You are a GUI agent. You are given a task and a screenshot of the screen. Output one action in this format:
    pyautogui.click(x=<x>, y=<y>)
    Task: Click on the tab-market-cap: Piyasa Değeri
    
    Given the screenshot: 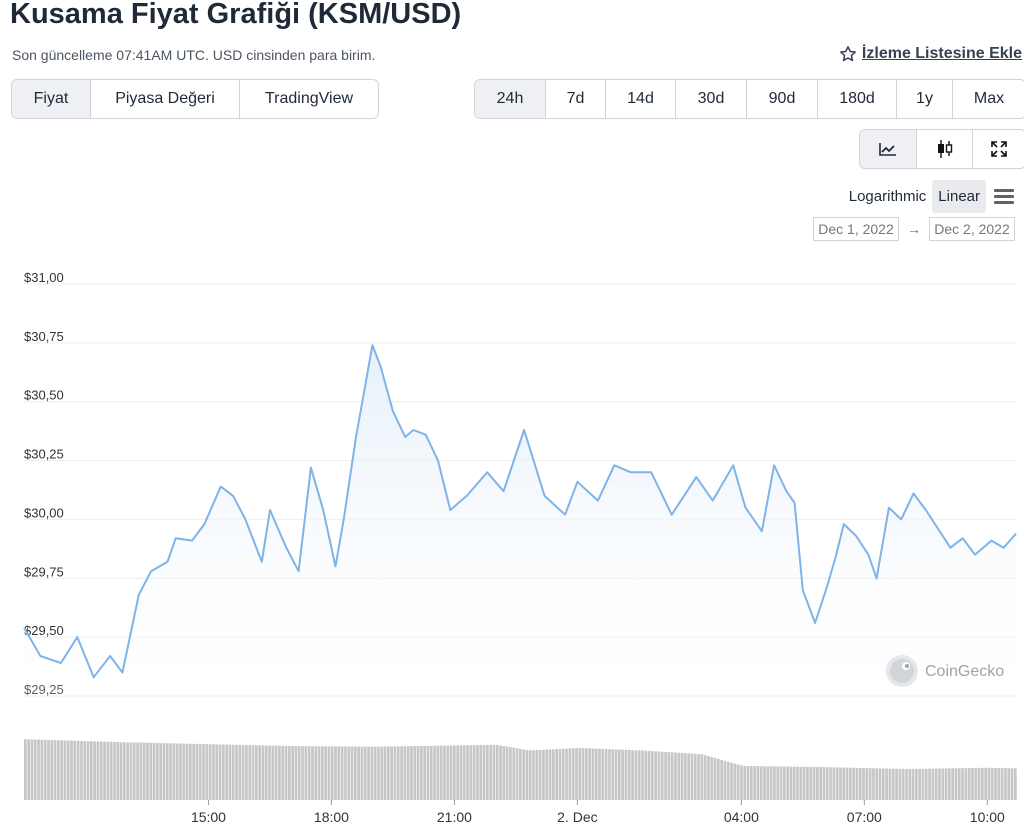 What is the action you would take?
    pyautogui.click(x=165, y=99)
    